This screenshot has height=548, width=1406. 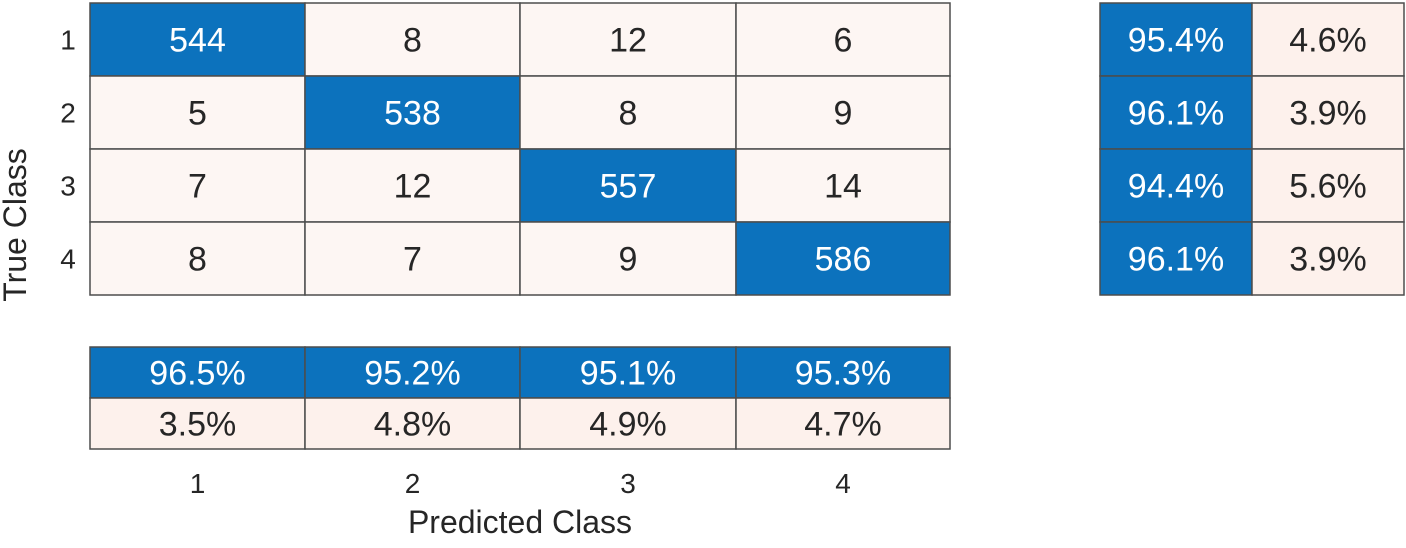 I want to click on matrix-cell-value: 5, so click(x=197, y=114).